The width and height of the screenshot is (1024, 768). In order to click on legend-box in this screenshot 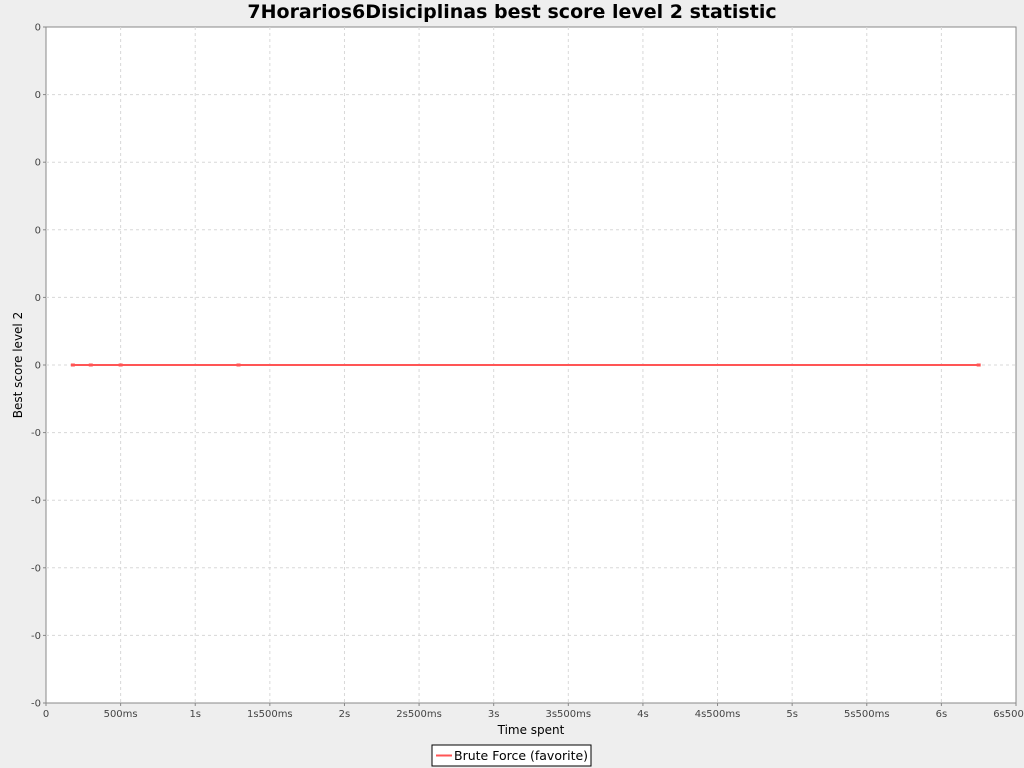, I will do `click(511, 755)`.